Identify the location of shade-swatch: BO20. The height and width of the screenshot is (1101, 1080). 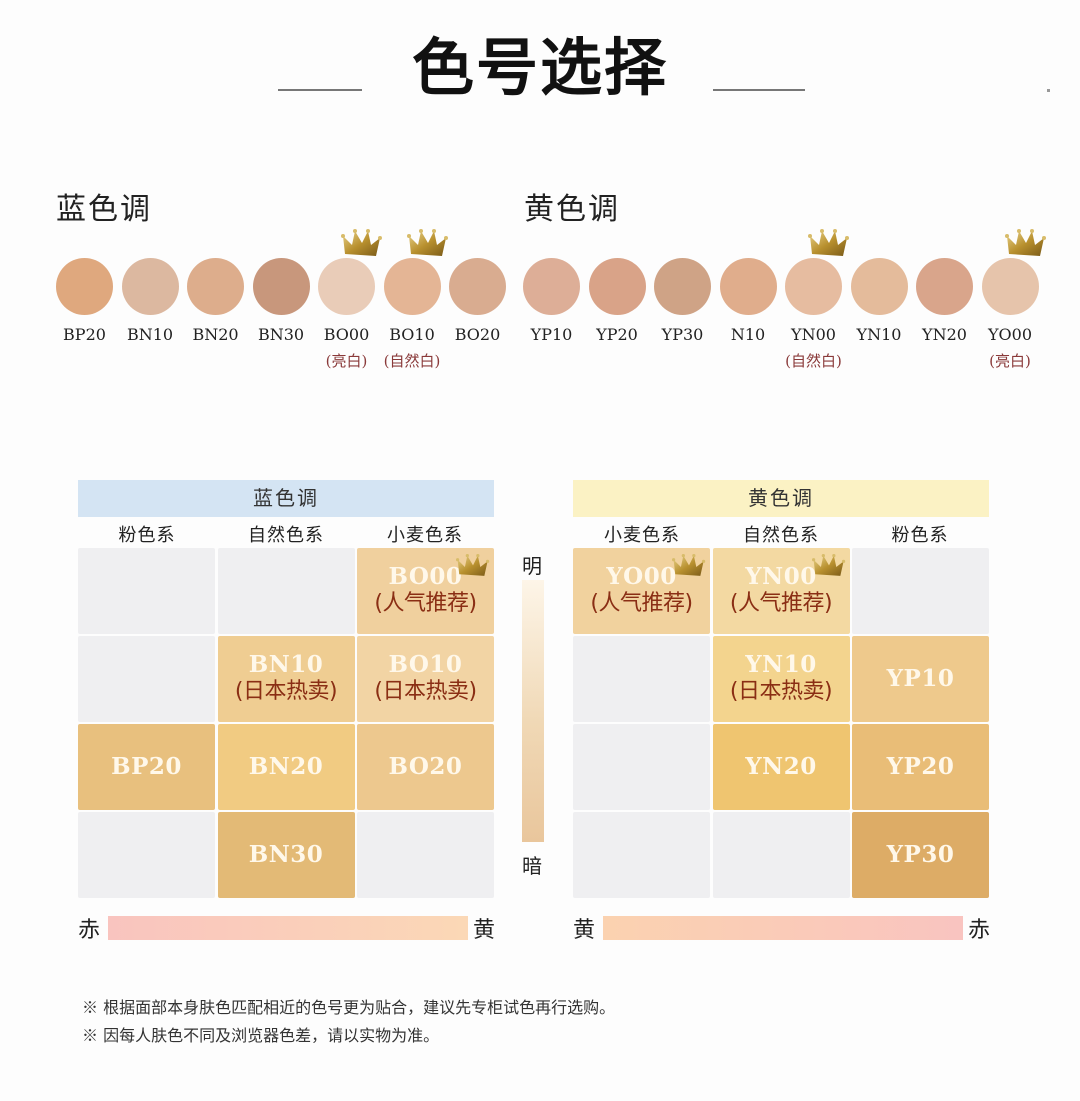
(477, 314).